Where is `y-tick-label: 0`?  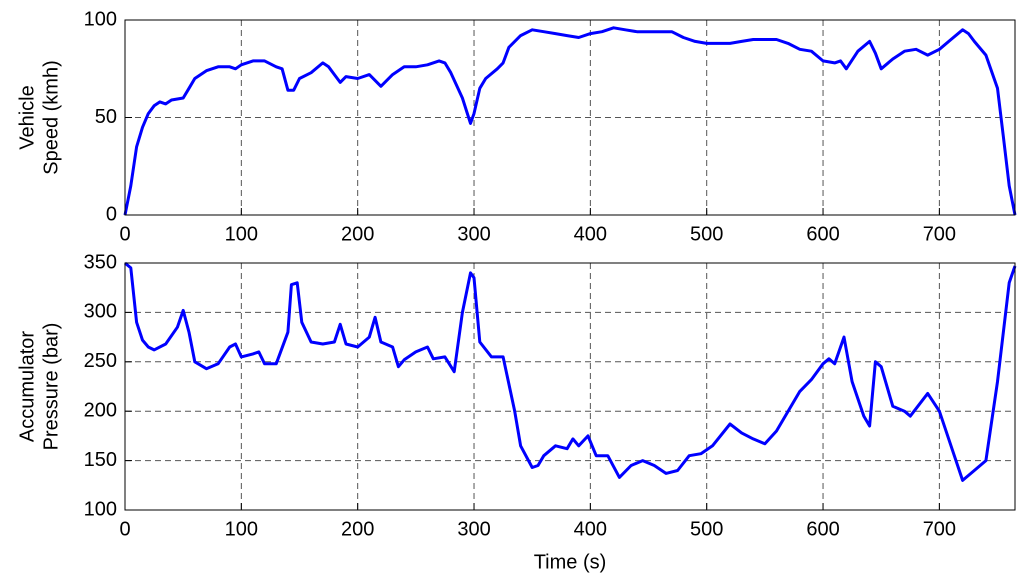
y-tick-label: 0 is located at coordinates (111, 214).